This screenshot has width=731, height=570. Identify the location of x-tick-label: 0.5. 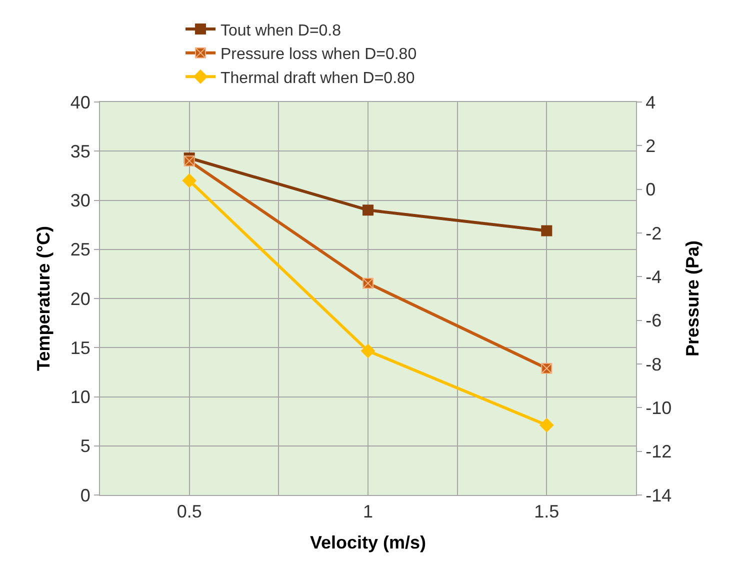
(189, 512).